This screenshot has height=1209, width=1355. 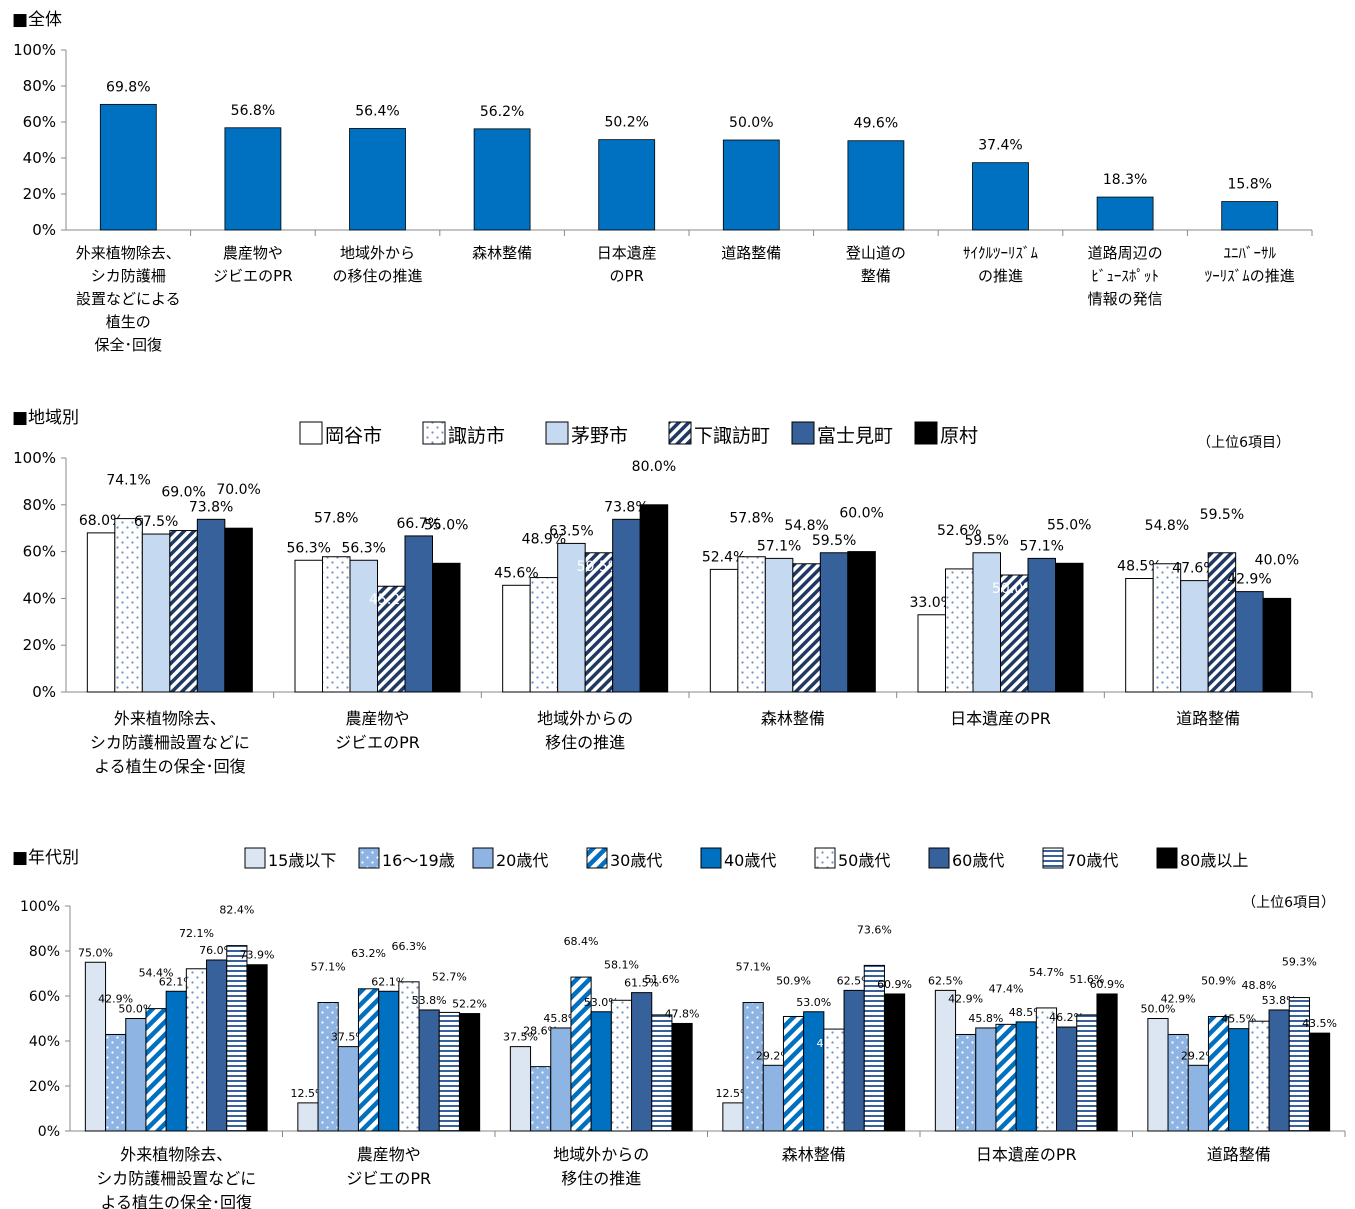 I want to click on series-data-label: 63.2%, so click(x=368, y=953).